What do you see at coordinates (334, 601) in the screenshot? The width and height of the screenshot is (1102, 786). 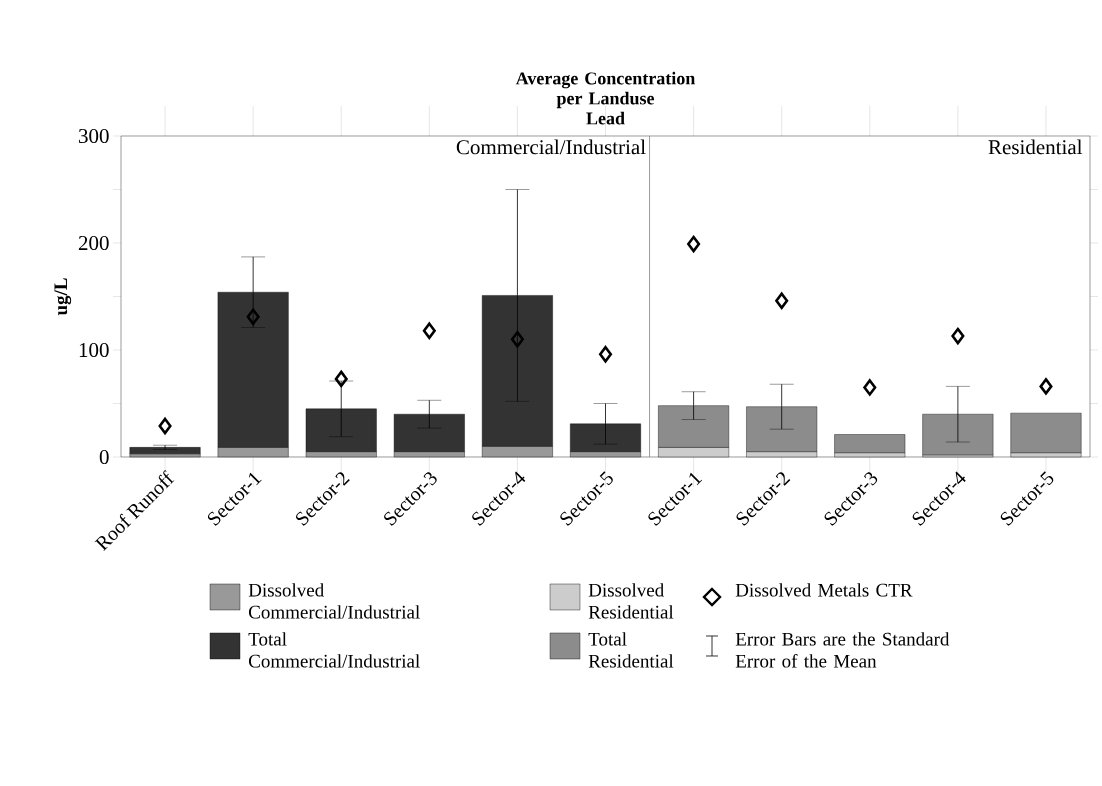 I see `legend-label: Dissolved Commercial/Industrial` at bounding box center [334, 601].